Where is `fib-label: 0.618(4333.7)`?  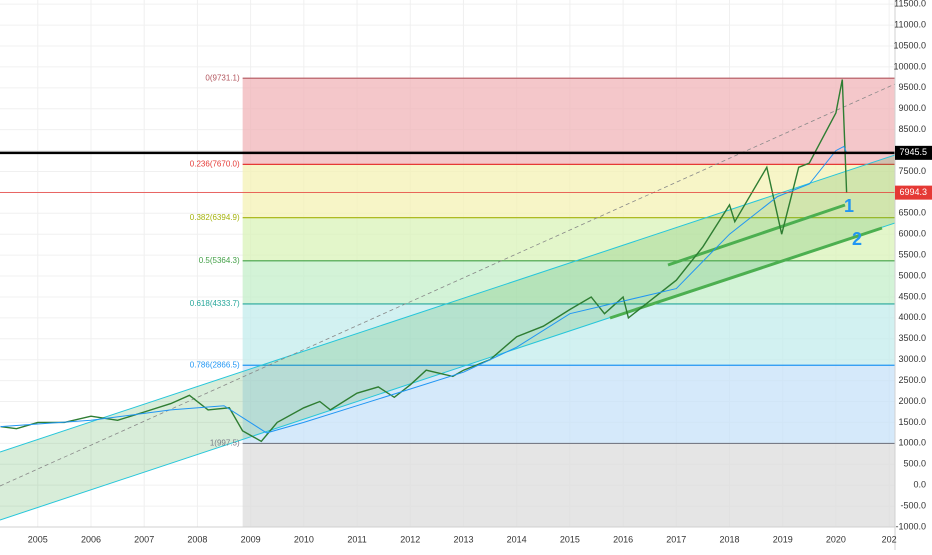 fib-label: 0.618(4333.7) is located at coordinates (215, 303).